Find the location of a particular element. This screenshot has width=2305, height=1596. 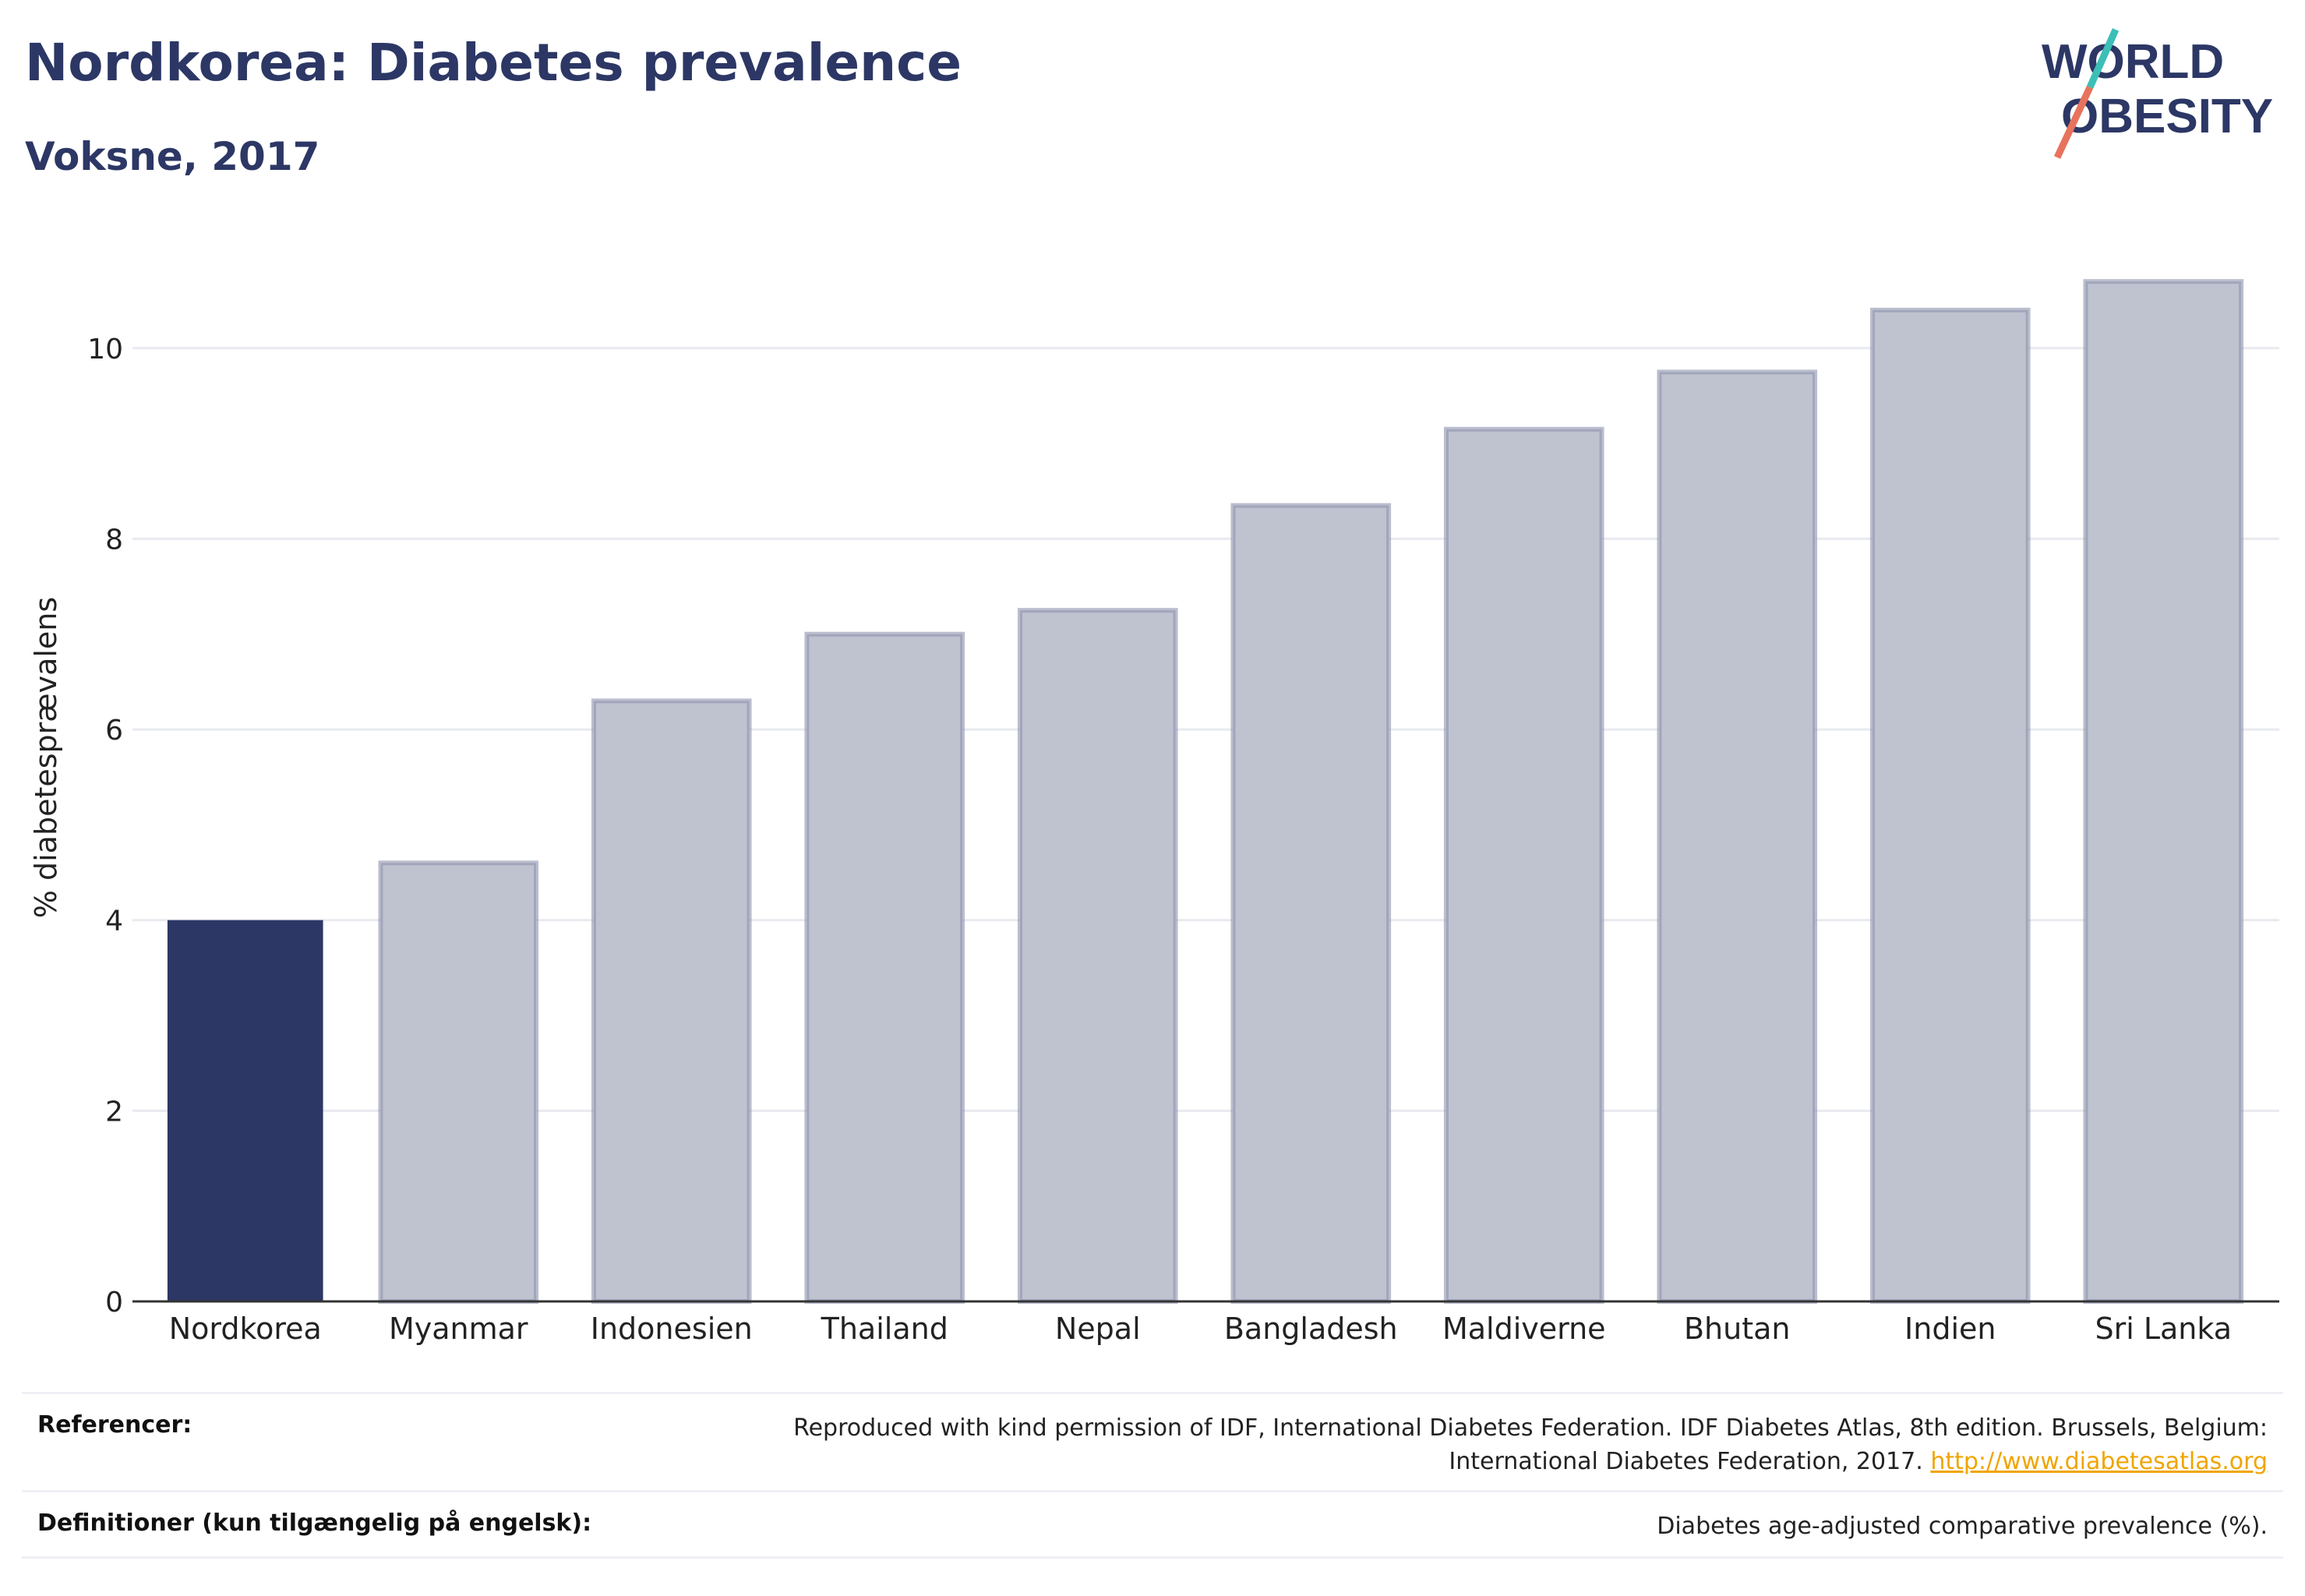

bar-maldiverne is located at coordinates (1523, 865).